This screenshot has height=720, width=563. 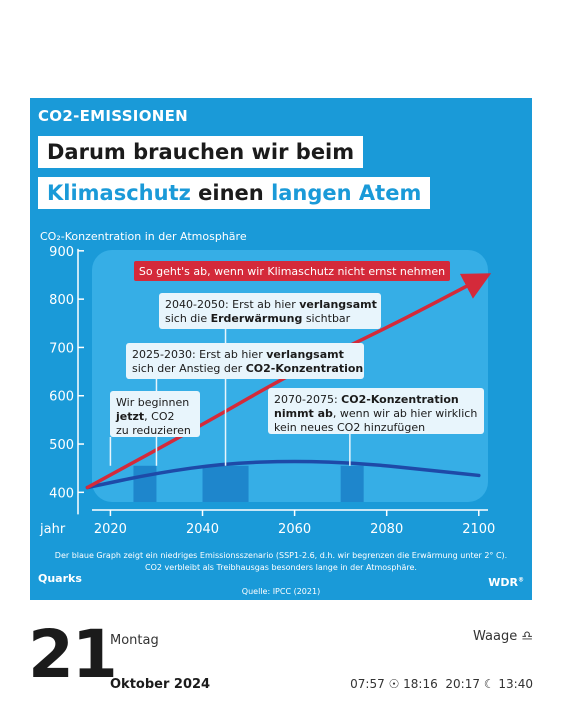 I want to click on annotation-part-4-4: kein neues CO2 hinzufügen, so click(x=349, y=427).